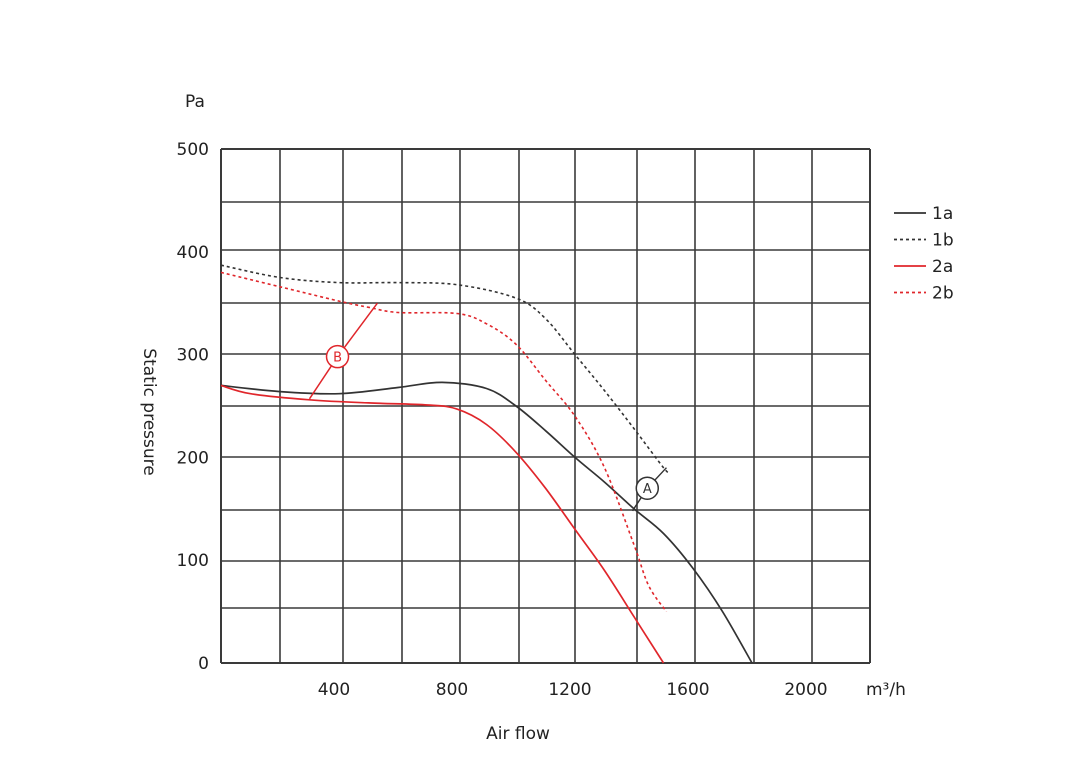 This screenshot has height=778, width=1086. What do you see at coordinates (518, 734) in the screenshot?
I see `x-axis-title: Air flow` at bounding box center [518, 734].